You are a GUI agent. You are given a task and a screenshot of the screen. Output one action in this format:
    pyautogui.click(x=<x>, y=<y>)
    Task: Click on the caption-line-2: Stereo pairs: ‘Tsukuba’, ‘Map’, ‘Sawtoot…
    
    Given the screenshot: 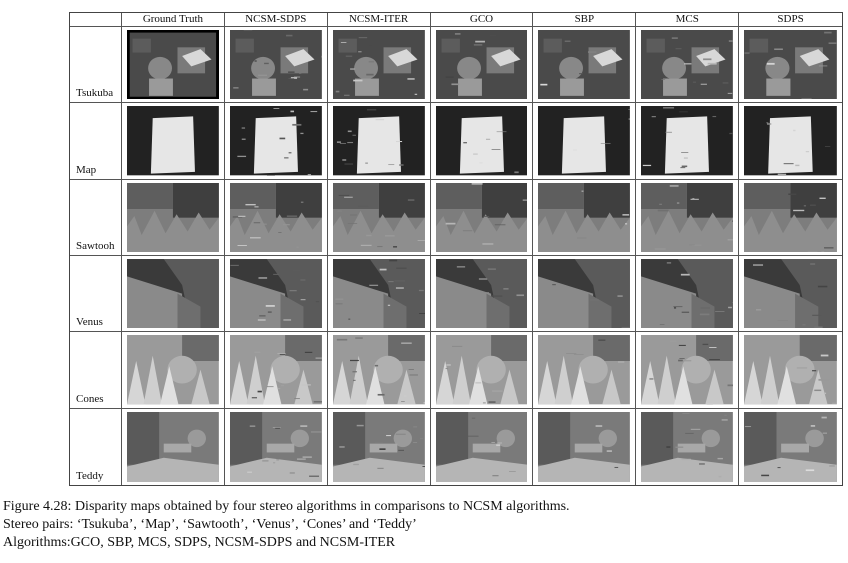 What is the action you would take?
    pyautogui.click(x=210, y=524)
    